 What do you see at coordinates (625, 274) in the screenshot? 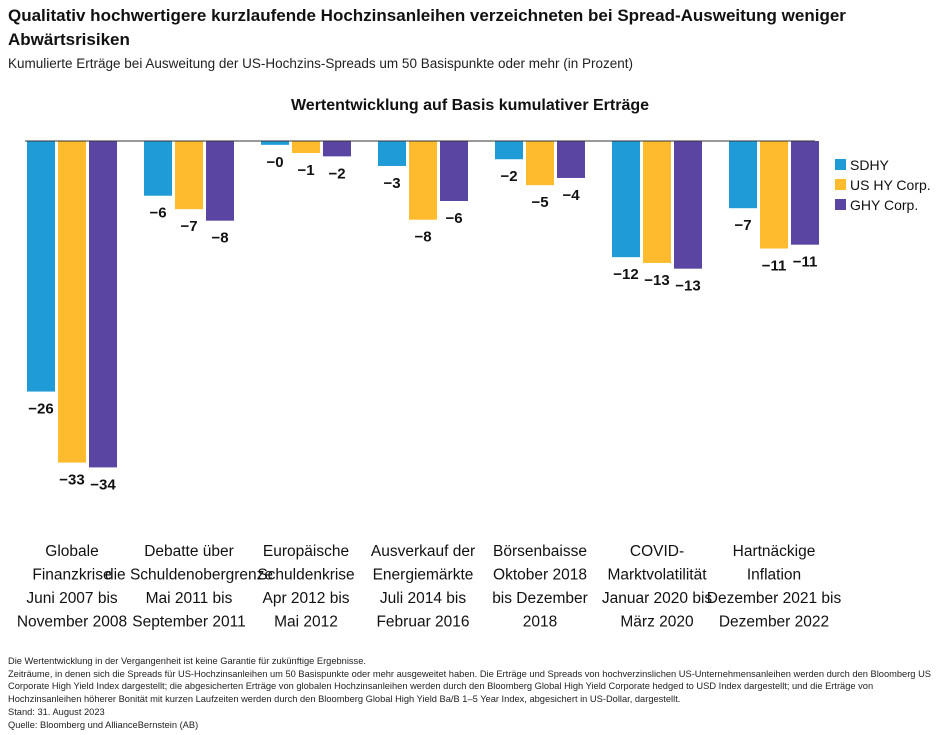
I see `data-label: −12` at bounding box center [625, 274].